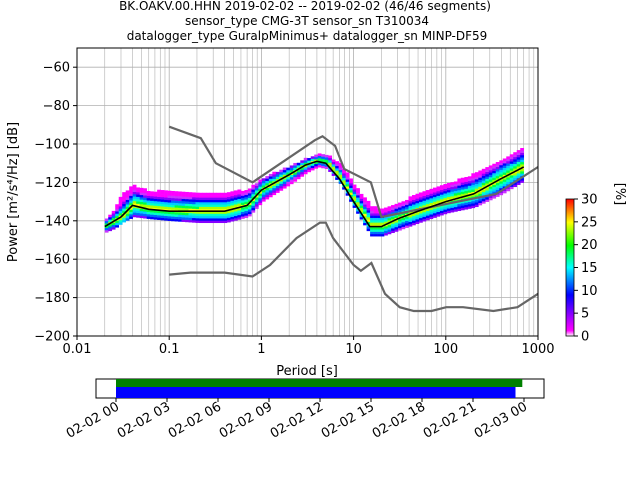 The image size is (640, 480). Describe the element at coordinates (353, 172) in the screenshot. I see `noise-model-nhnm` at that location.